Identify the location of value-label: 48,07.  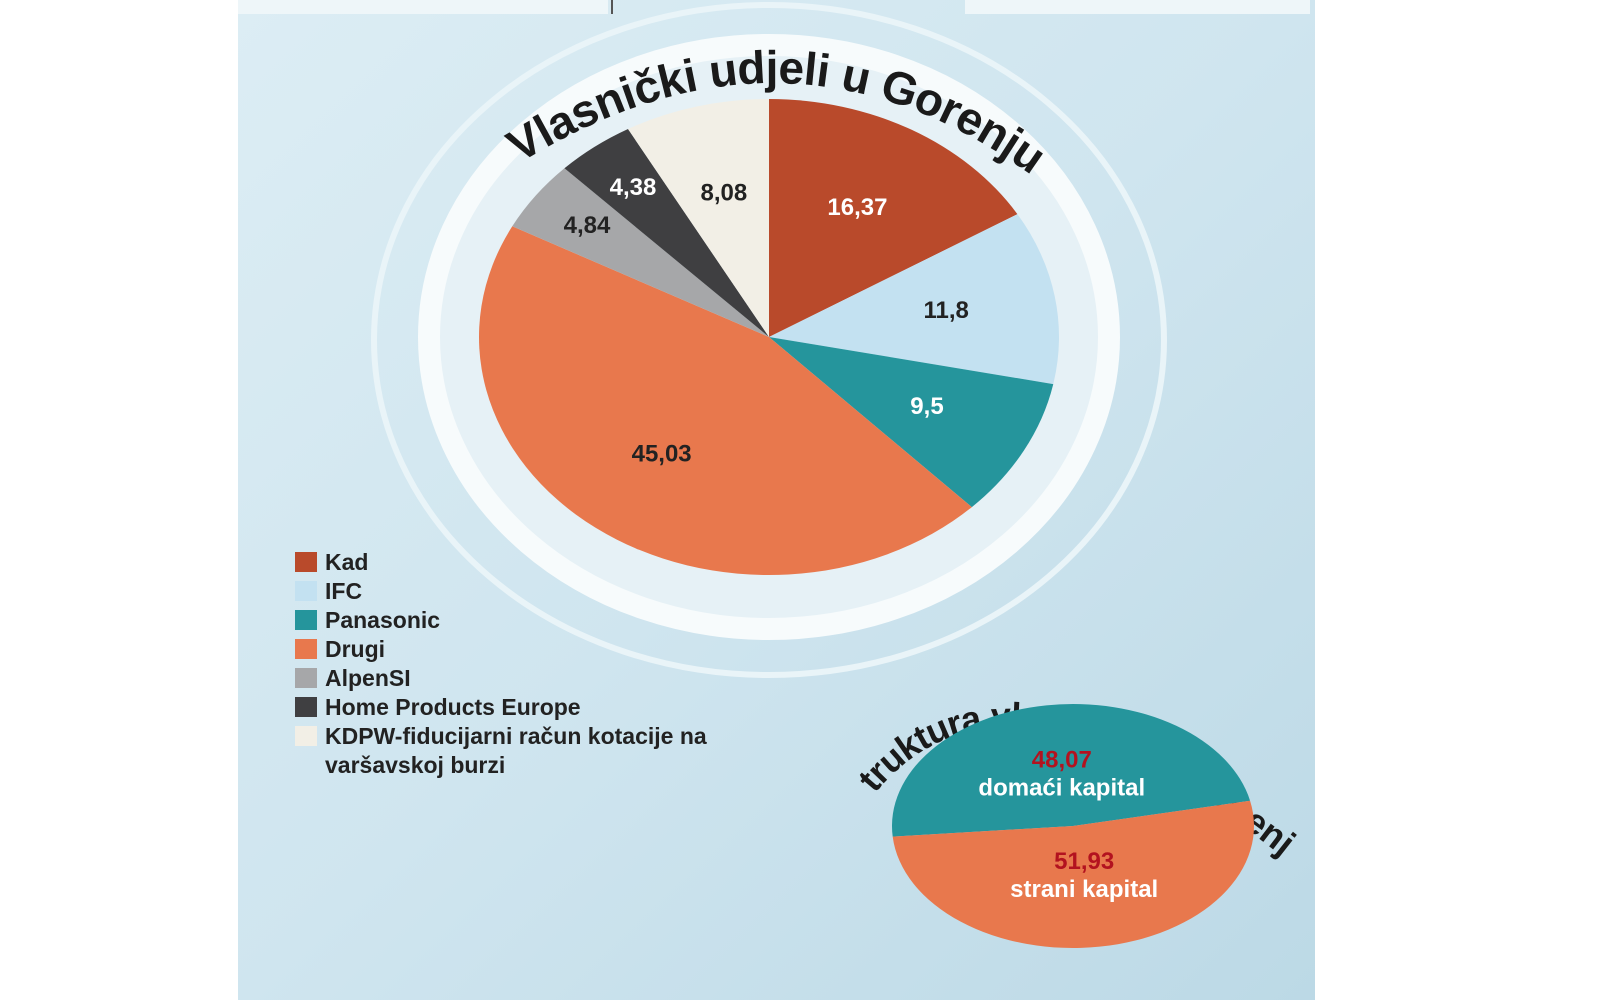
(1062, 760).